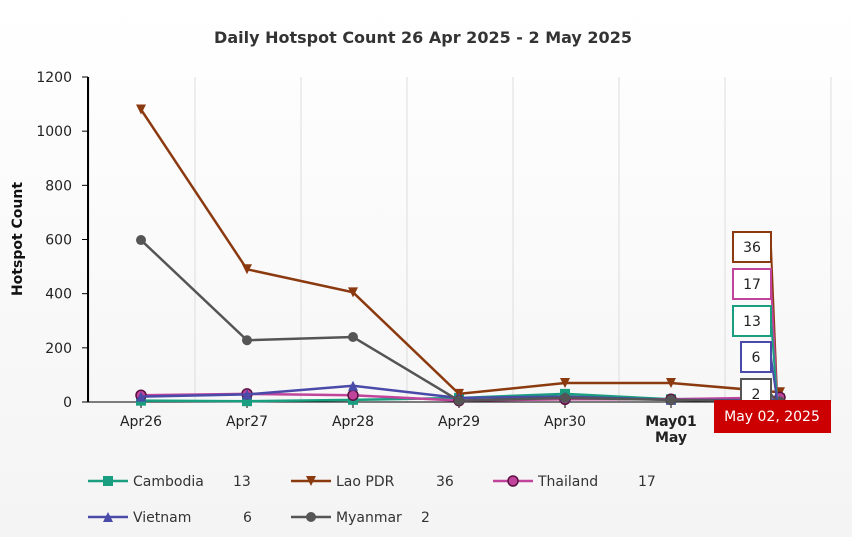 Image resolution: width=852 pixels, height=537 pixels. I want to click on x-tick-label: Apr26, so click(141, 422).